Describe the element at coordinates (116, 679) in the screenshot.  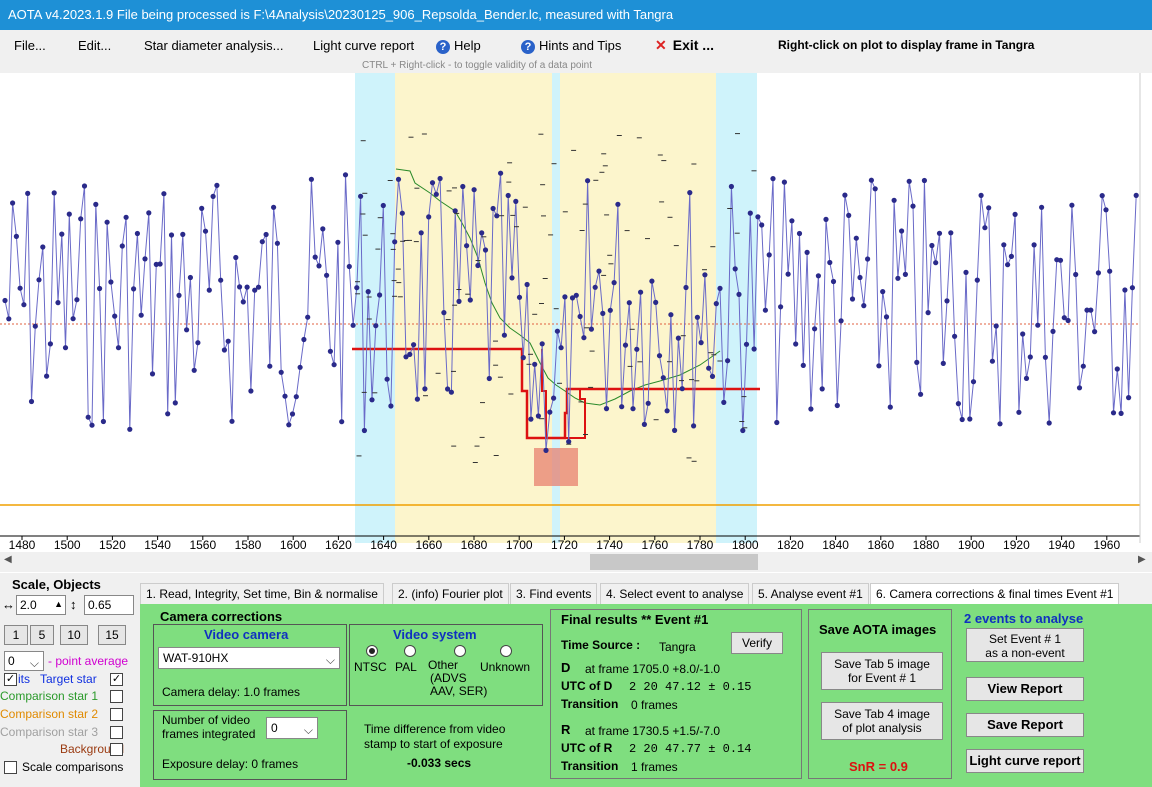
I see `target-star-checkbox-2: ✓` at that location.